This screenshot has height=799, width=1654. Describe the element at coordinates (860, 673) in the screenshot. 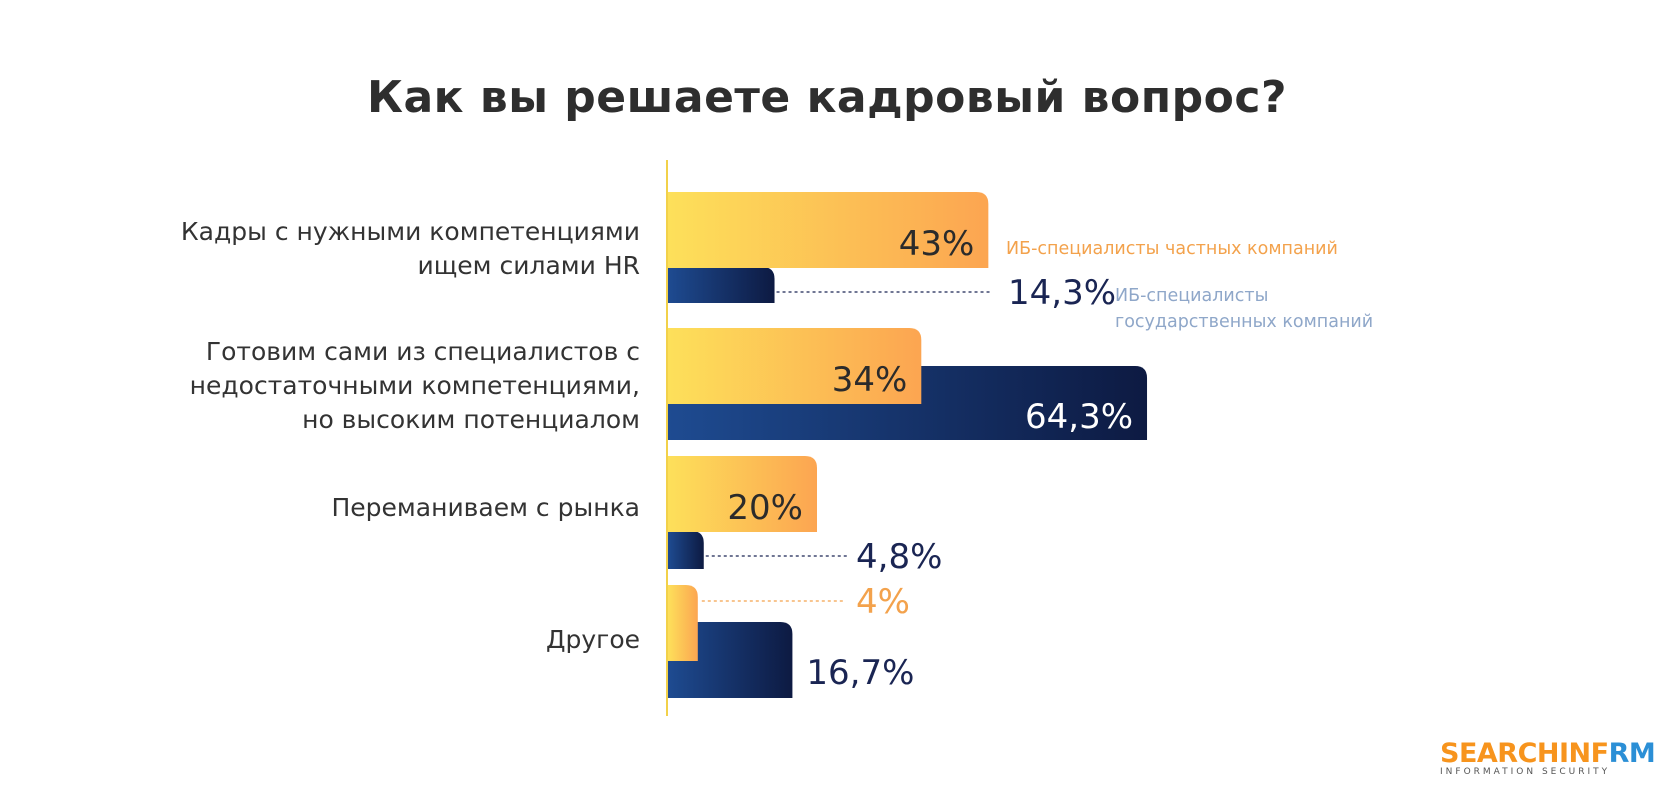

I see `value-label-gov-3: 16,7%` at that location.